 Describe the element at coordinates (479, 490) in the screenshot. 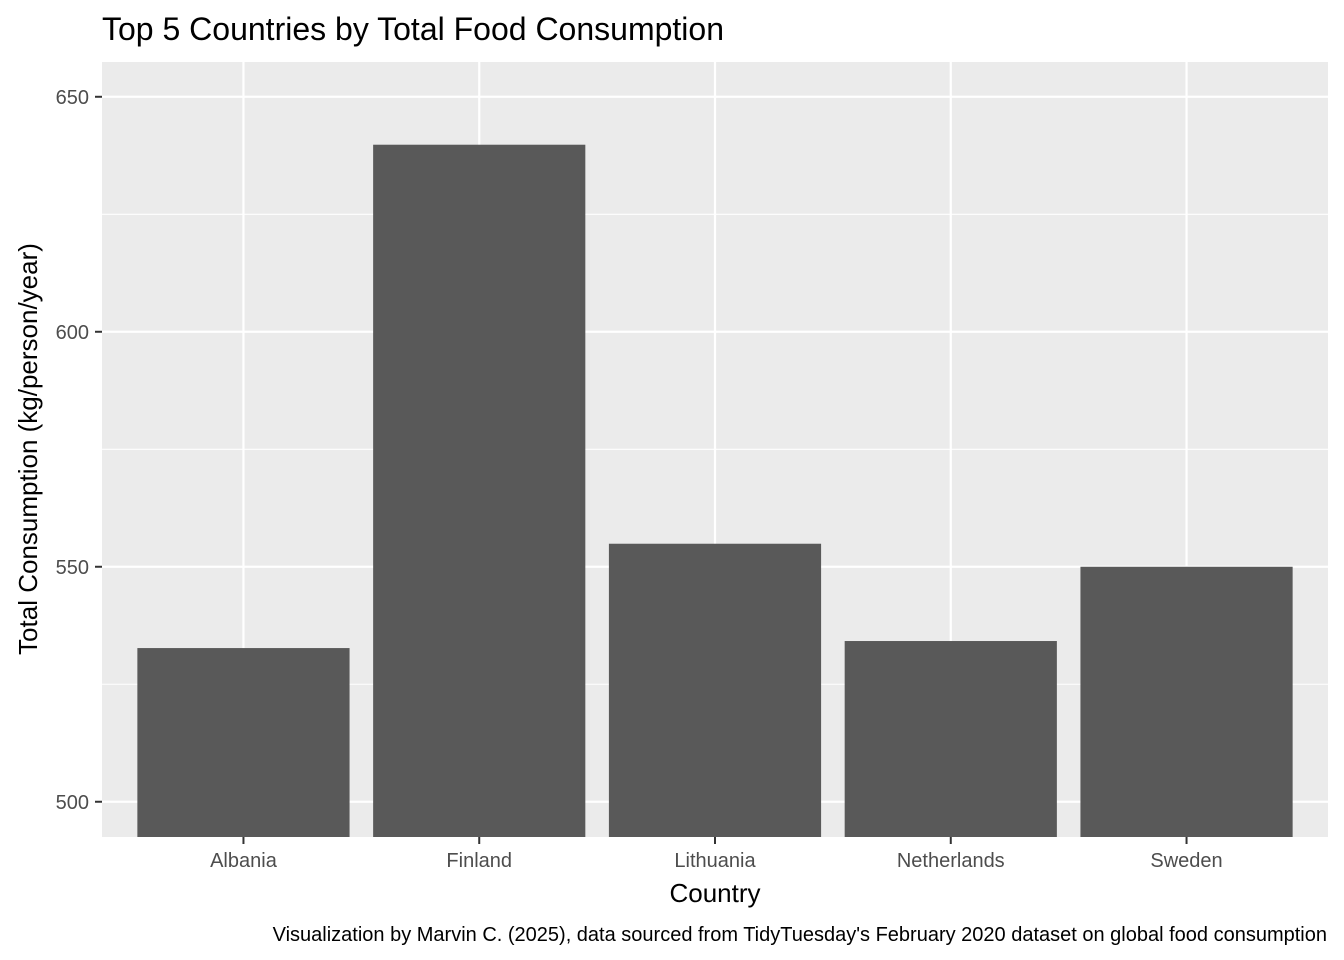

I see `bar-finland` at that location.